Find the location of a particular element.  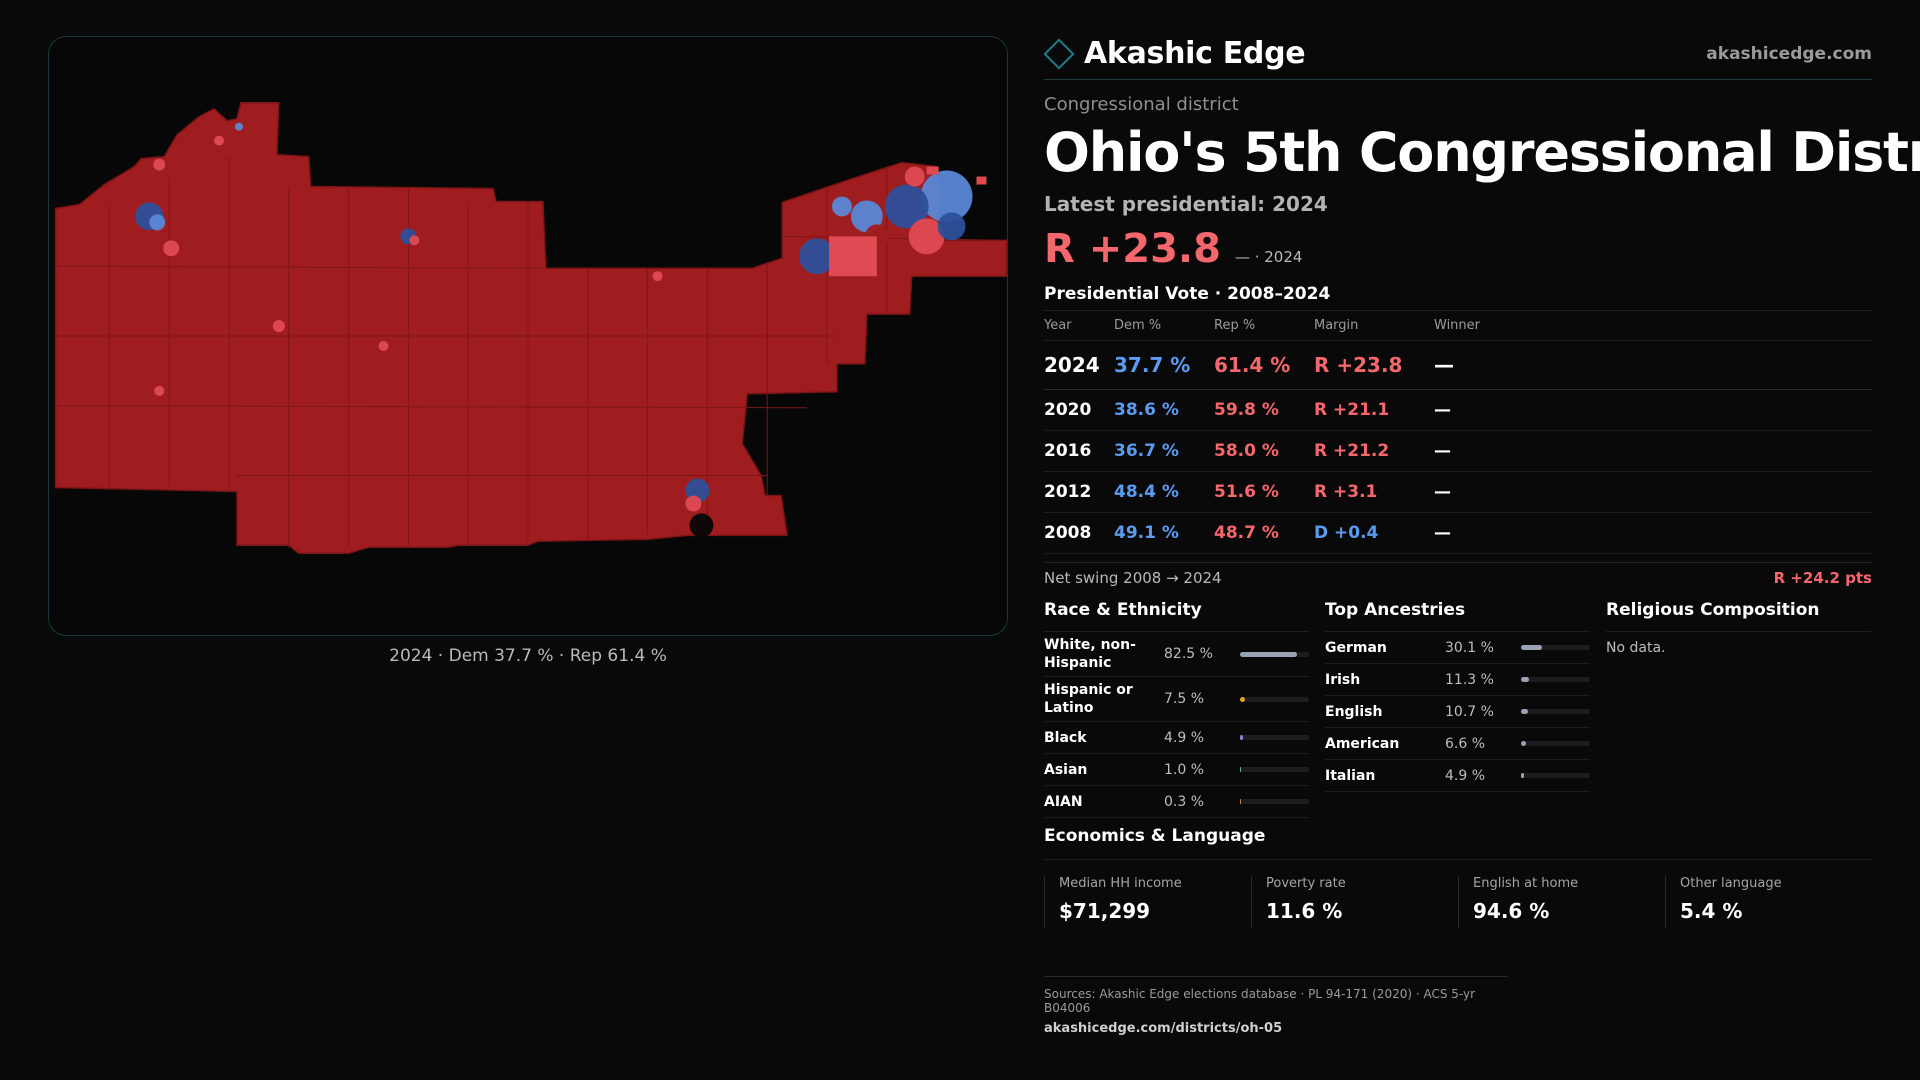

list-item: Hispanic or Latino 7.5 % is located at coordinates (1176, 699).